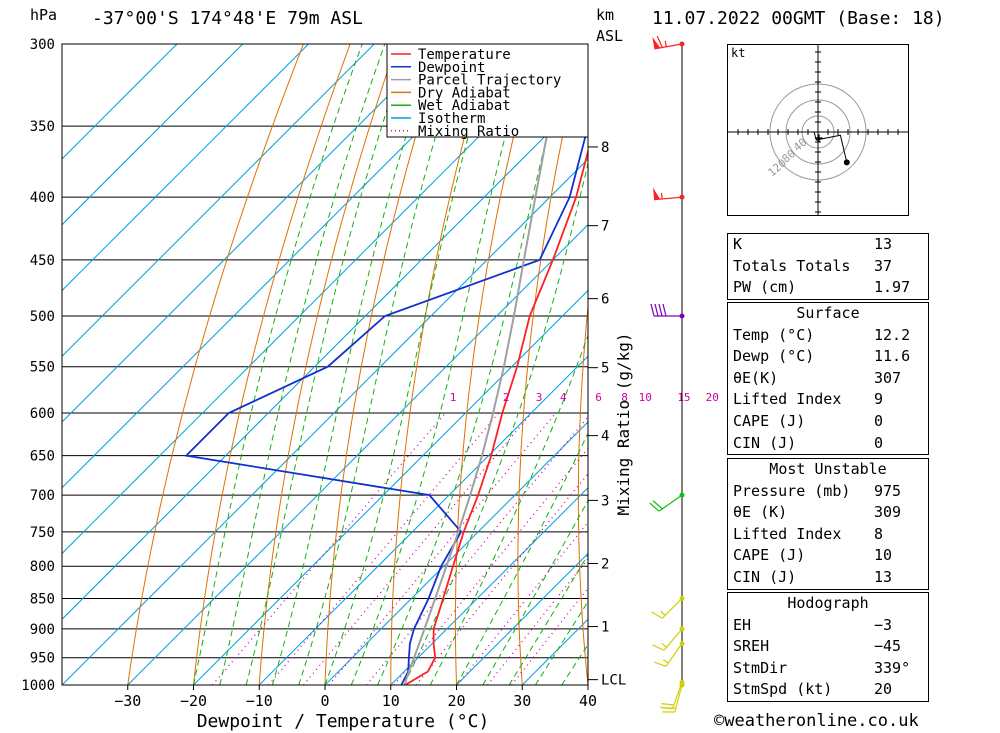 This screenshot has width=1000, height=733. What do you see at coordinates (883, 555) in the screenshot?
I see `row-value: 10` at bounding box center [883, 555].